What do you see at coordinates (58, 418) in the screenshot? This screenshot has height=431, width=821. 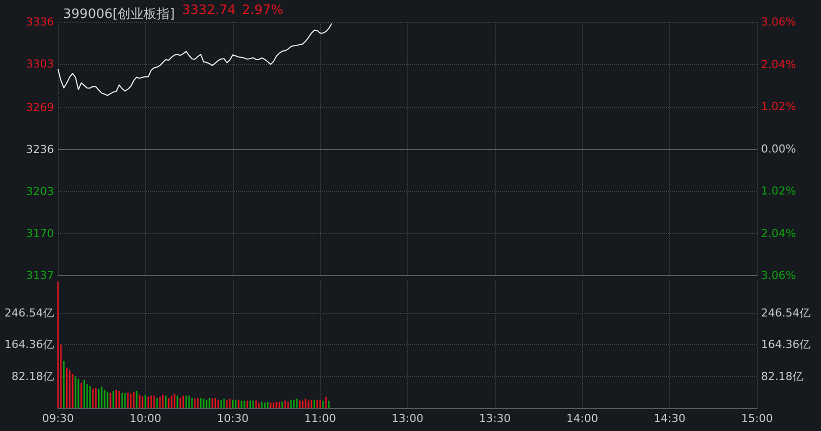 I see `x-tick-label: 09:30` at bounding box center [58, 418].